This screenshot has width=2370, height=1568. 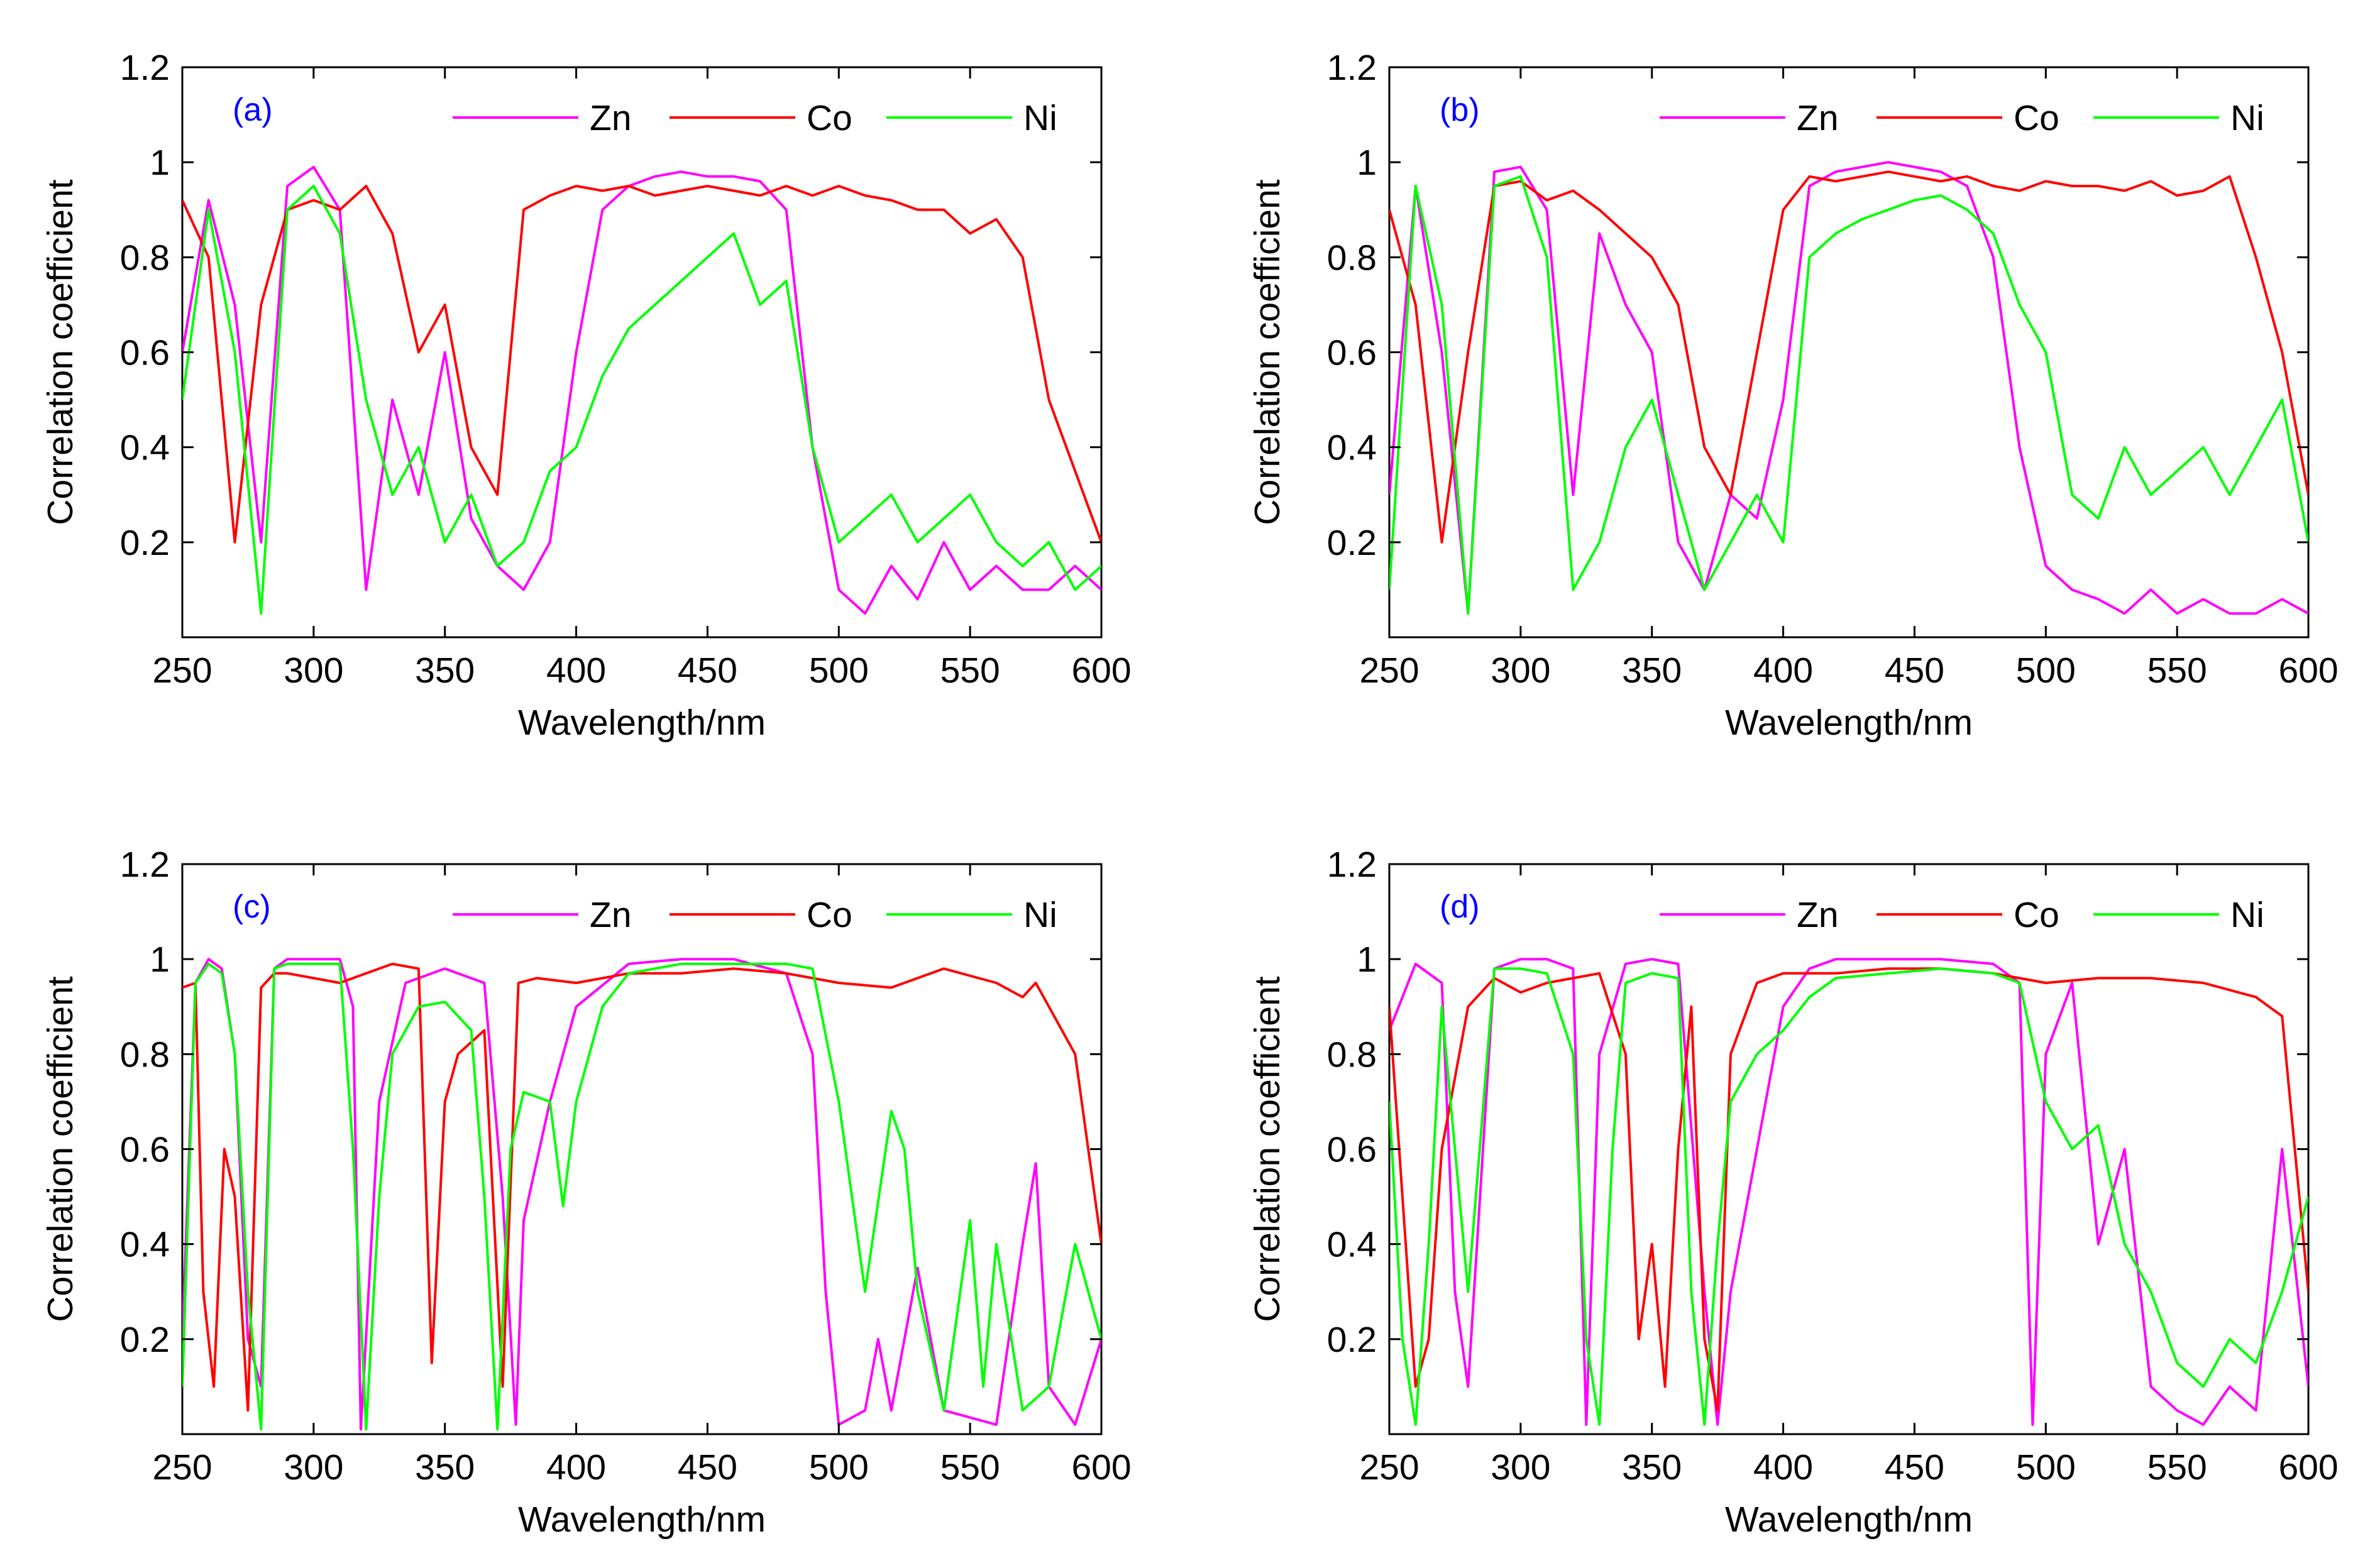 What do you see at coordinates (252, 907) in the screenshot?
I see `panel-label: (c)` at bounding box center [252, 907].